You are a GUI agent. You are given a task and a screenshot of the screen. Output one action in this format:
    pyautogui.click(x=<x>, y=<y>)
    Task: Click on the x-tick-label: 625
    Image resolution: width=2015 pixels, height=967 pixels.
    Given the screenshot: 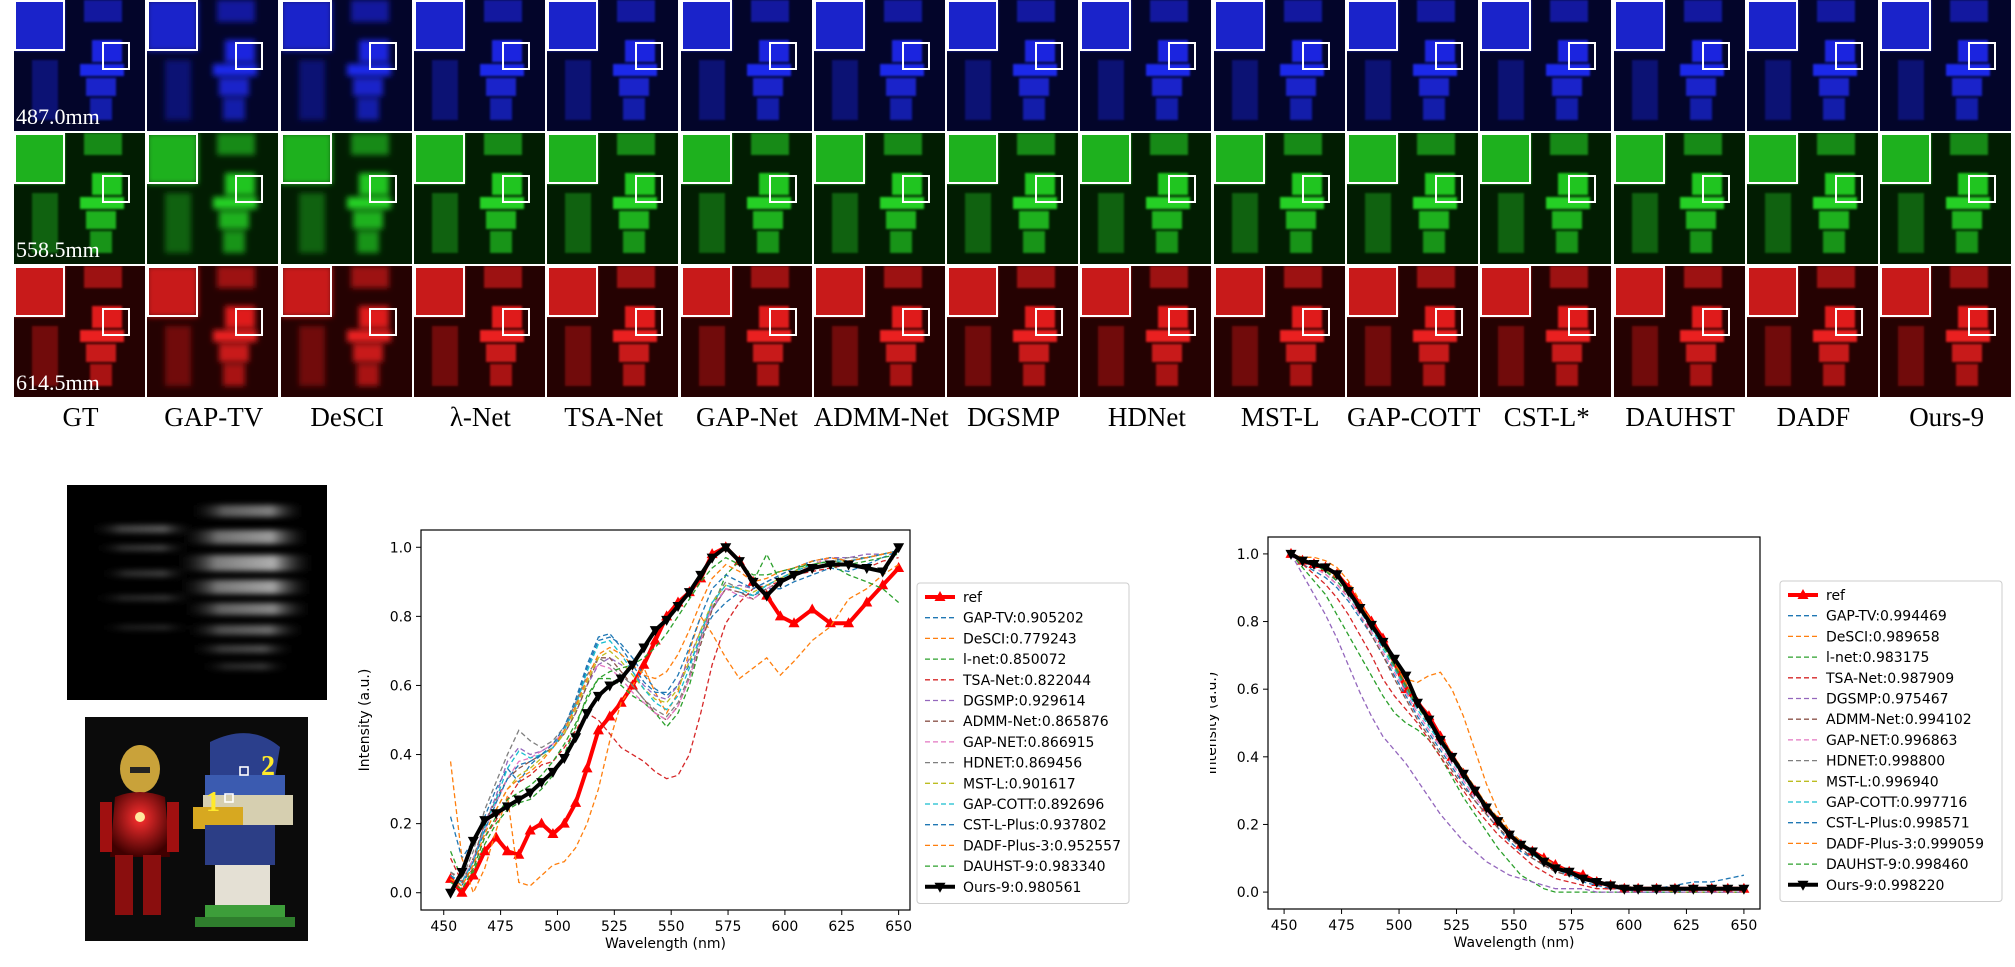 What is the action you would take?
    pyautogui.click(x=841, y=927)
    